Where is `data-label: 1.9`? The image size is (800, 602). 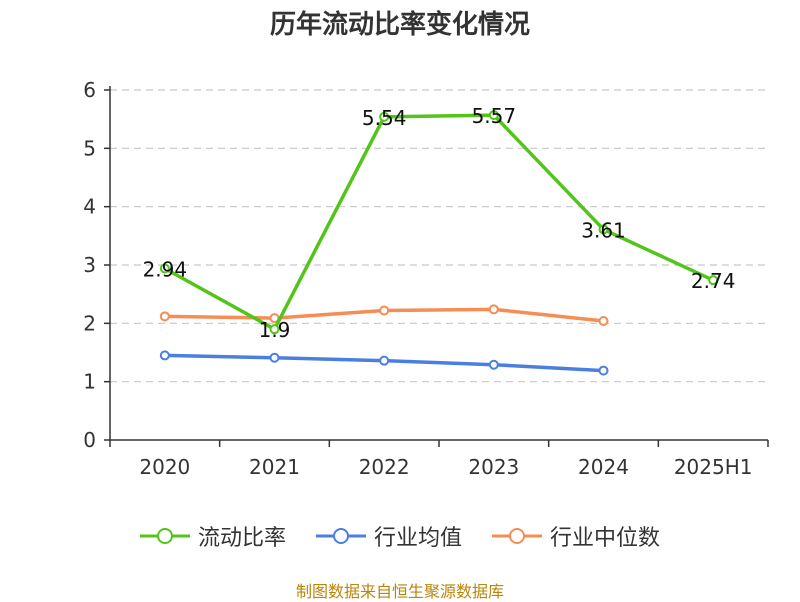 data-label: 1.9 is located at coordinates (275, 330).